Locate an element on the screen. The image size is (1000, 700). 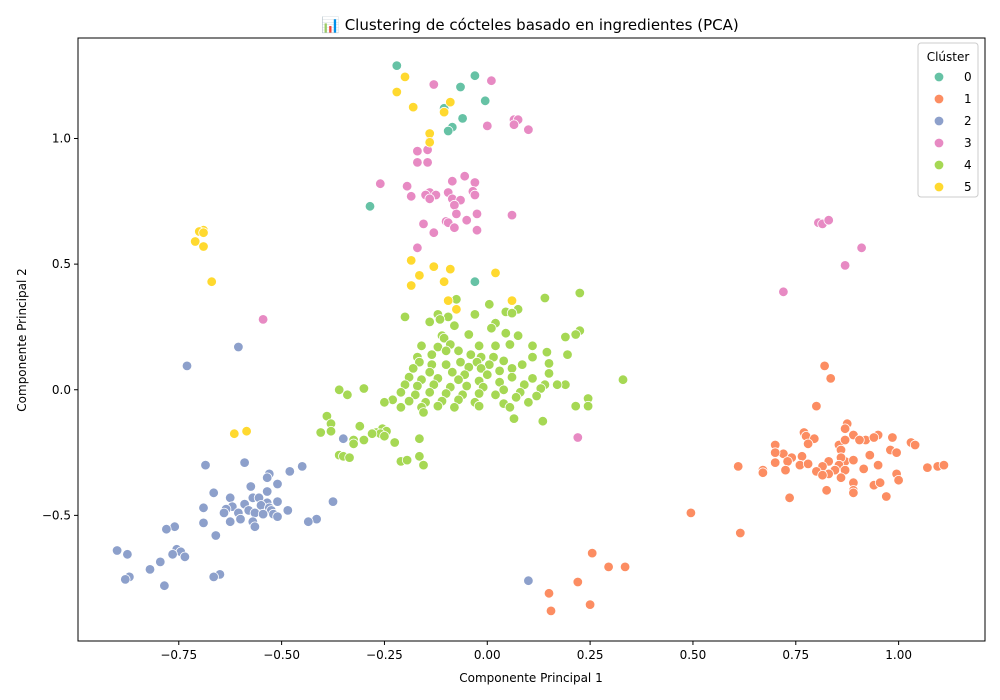
y-tick-label: 1.0 is located at coordinates (61, 139).